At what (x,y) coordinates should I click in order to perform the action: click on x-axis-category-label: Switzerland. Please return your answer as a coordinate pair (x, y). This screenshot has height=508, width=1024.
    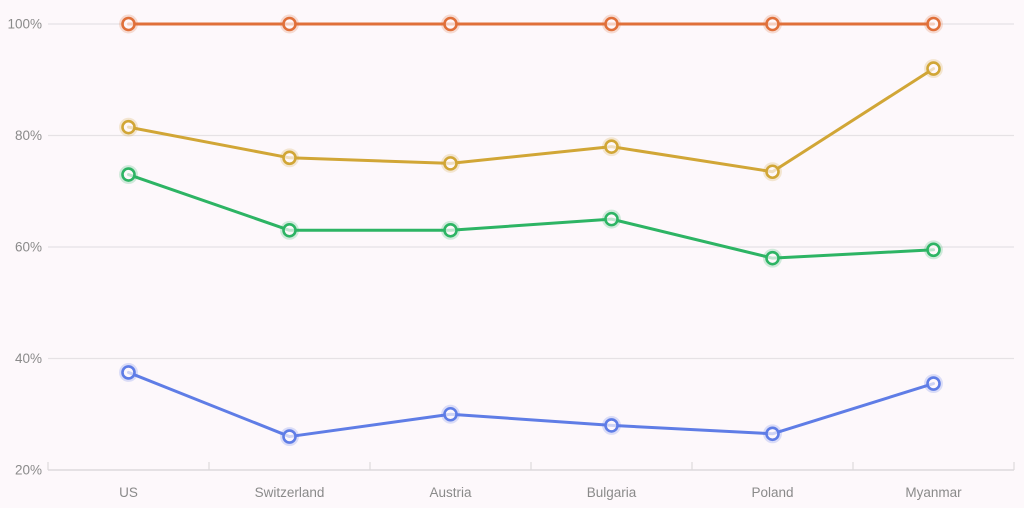
    Looking at the image, I should click on (290, 492).